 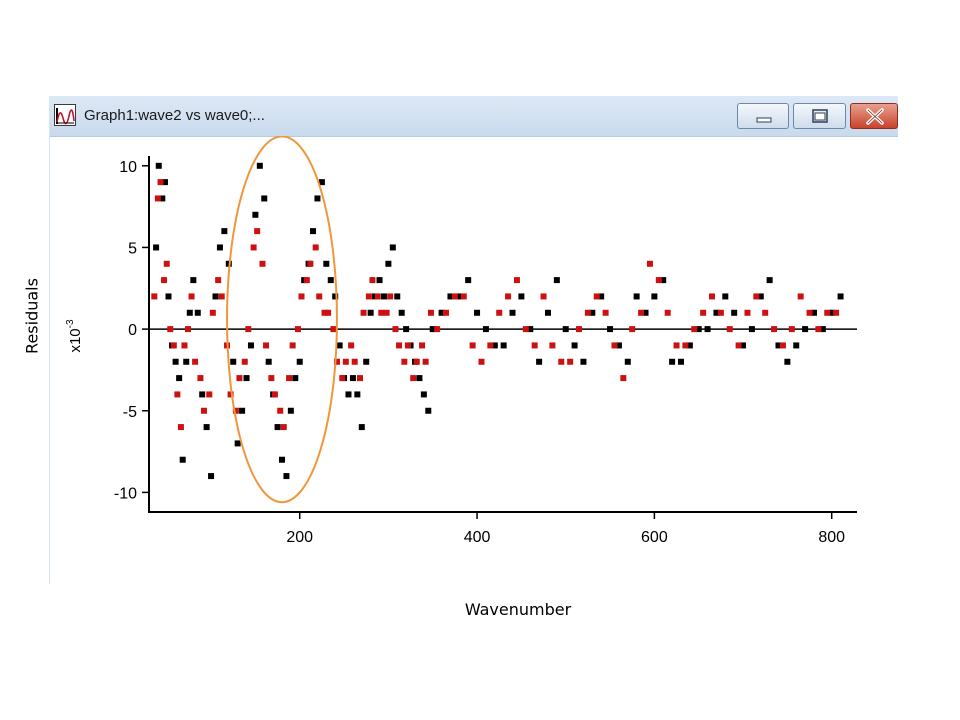 I want to click on maximize-button, so click(x=819, y=116).